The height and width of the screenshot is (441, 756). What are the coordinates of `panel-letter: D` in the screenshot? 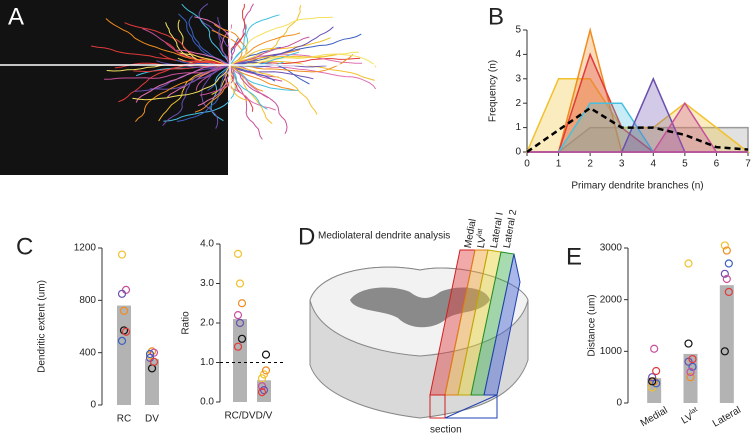 It's located at (306, 236).